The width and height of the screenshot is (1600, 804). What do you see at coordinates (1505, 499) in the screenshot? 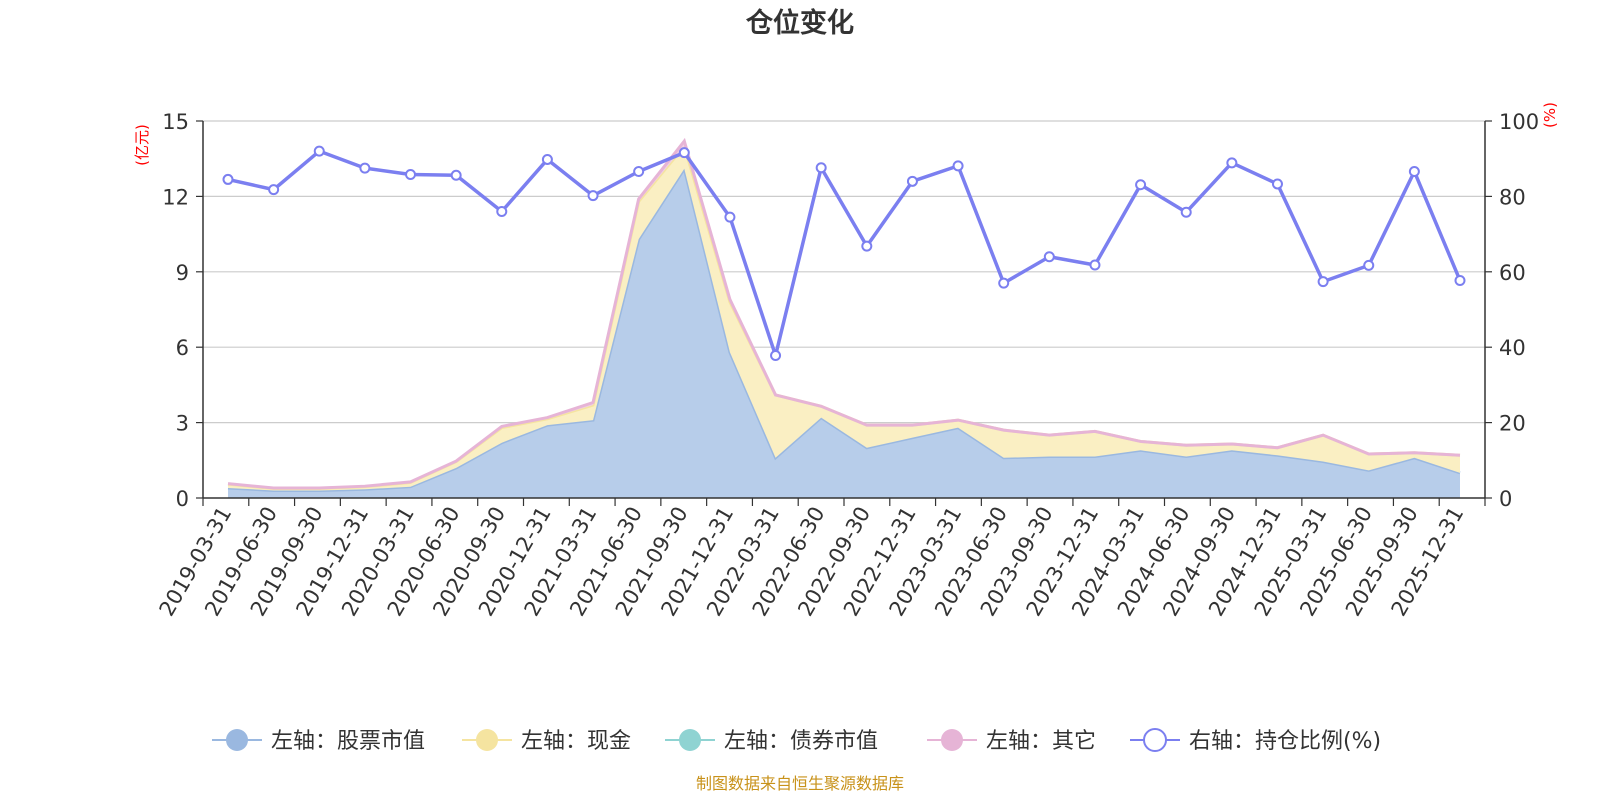
I see `right-tick-label: 0` at bounding box center [1505, 499].